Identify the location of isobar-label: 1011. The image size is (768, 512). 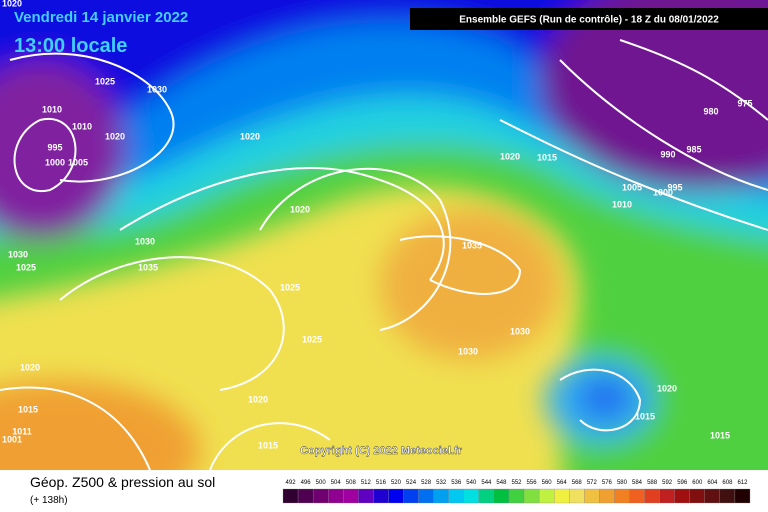
(22, 431).